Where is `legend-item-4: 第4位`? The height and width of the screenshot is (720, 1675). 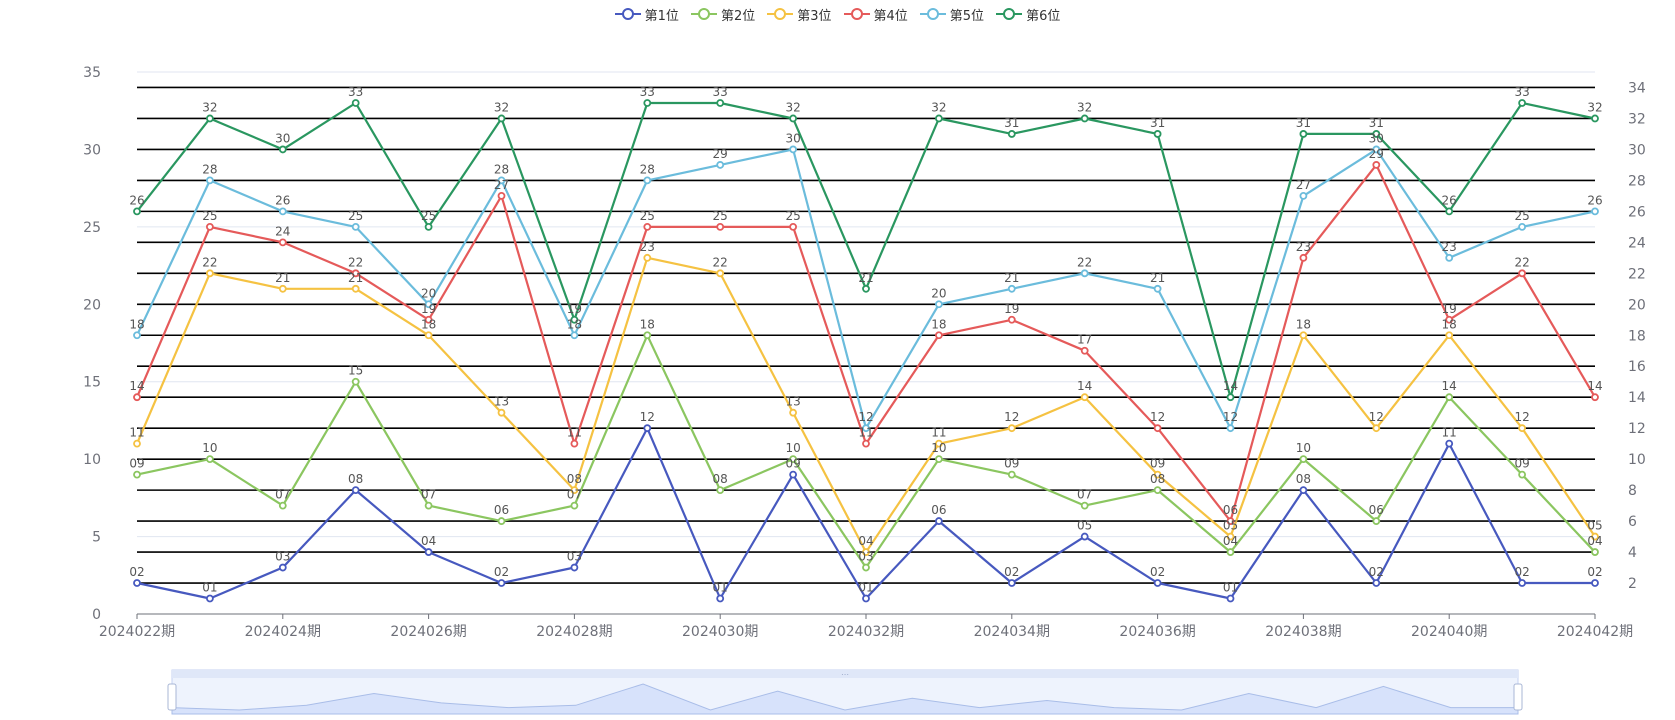 legend-item-4: 第4位 is located at coordinates (875, 14).